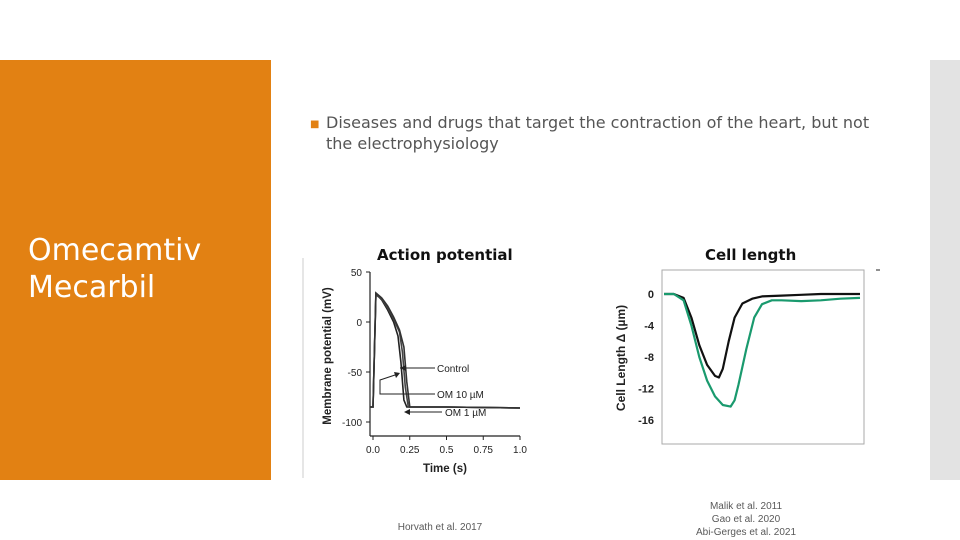 The width and height of the screenshot is (960, 540). Describe the element at coordinates (397, 375) in the screenshot. I see `om10-arrow-head-icon` at that location.